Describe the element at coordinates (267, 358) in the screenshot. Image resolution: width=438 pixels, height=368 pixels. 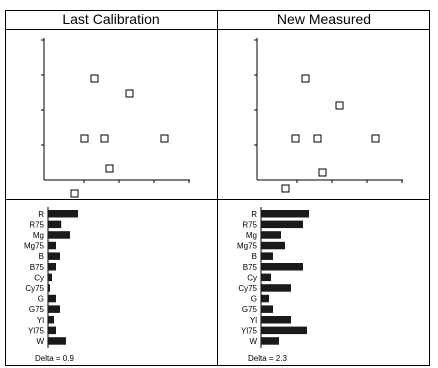
I see `delta-label: Delta = 2.3` at that location.